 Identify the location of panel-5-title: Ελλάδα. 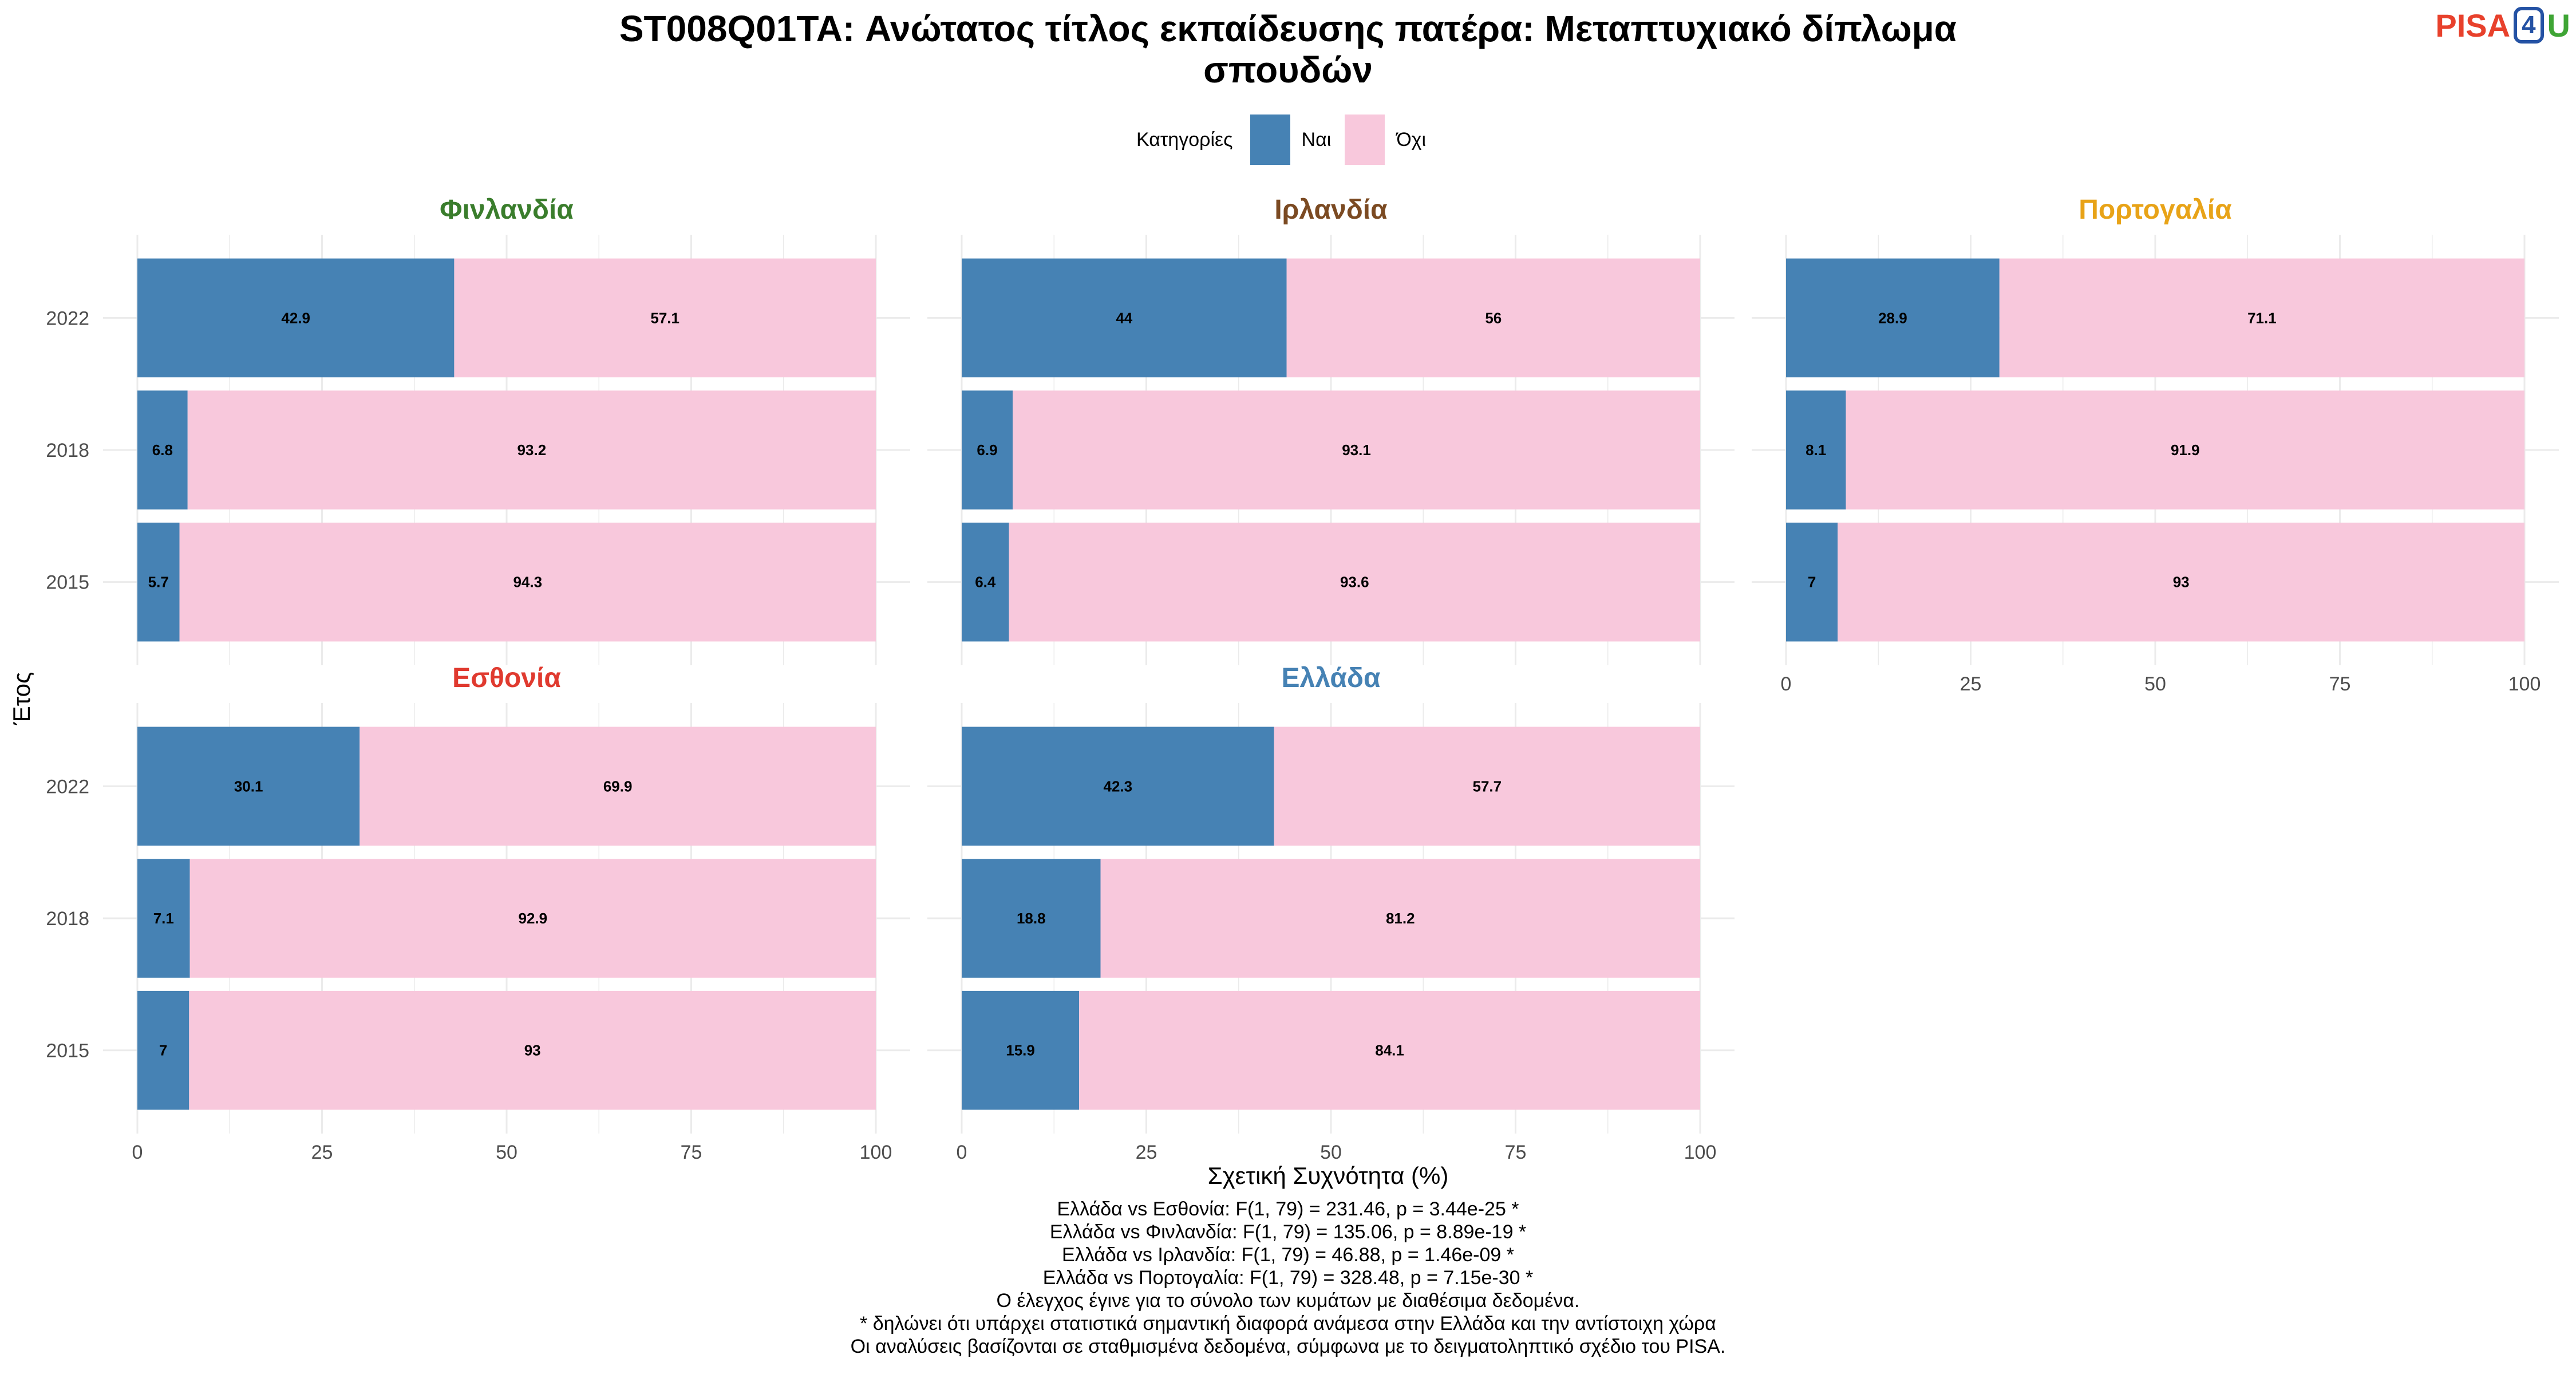
(1331, 678).